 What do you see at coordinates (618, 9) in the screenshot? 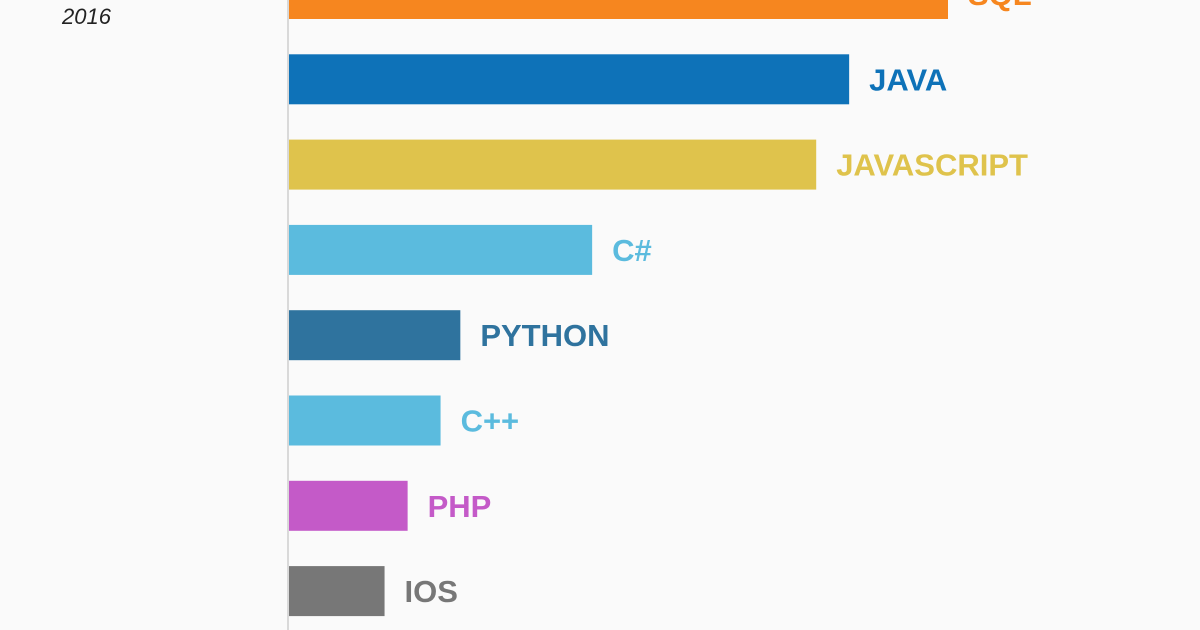
I see `bar-sql` at bounding box center [618, 9].